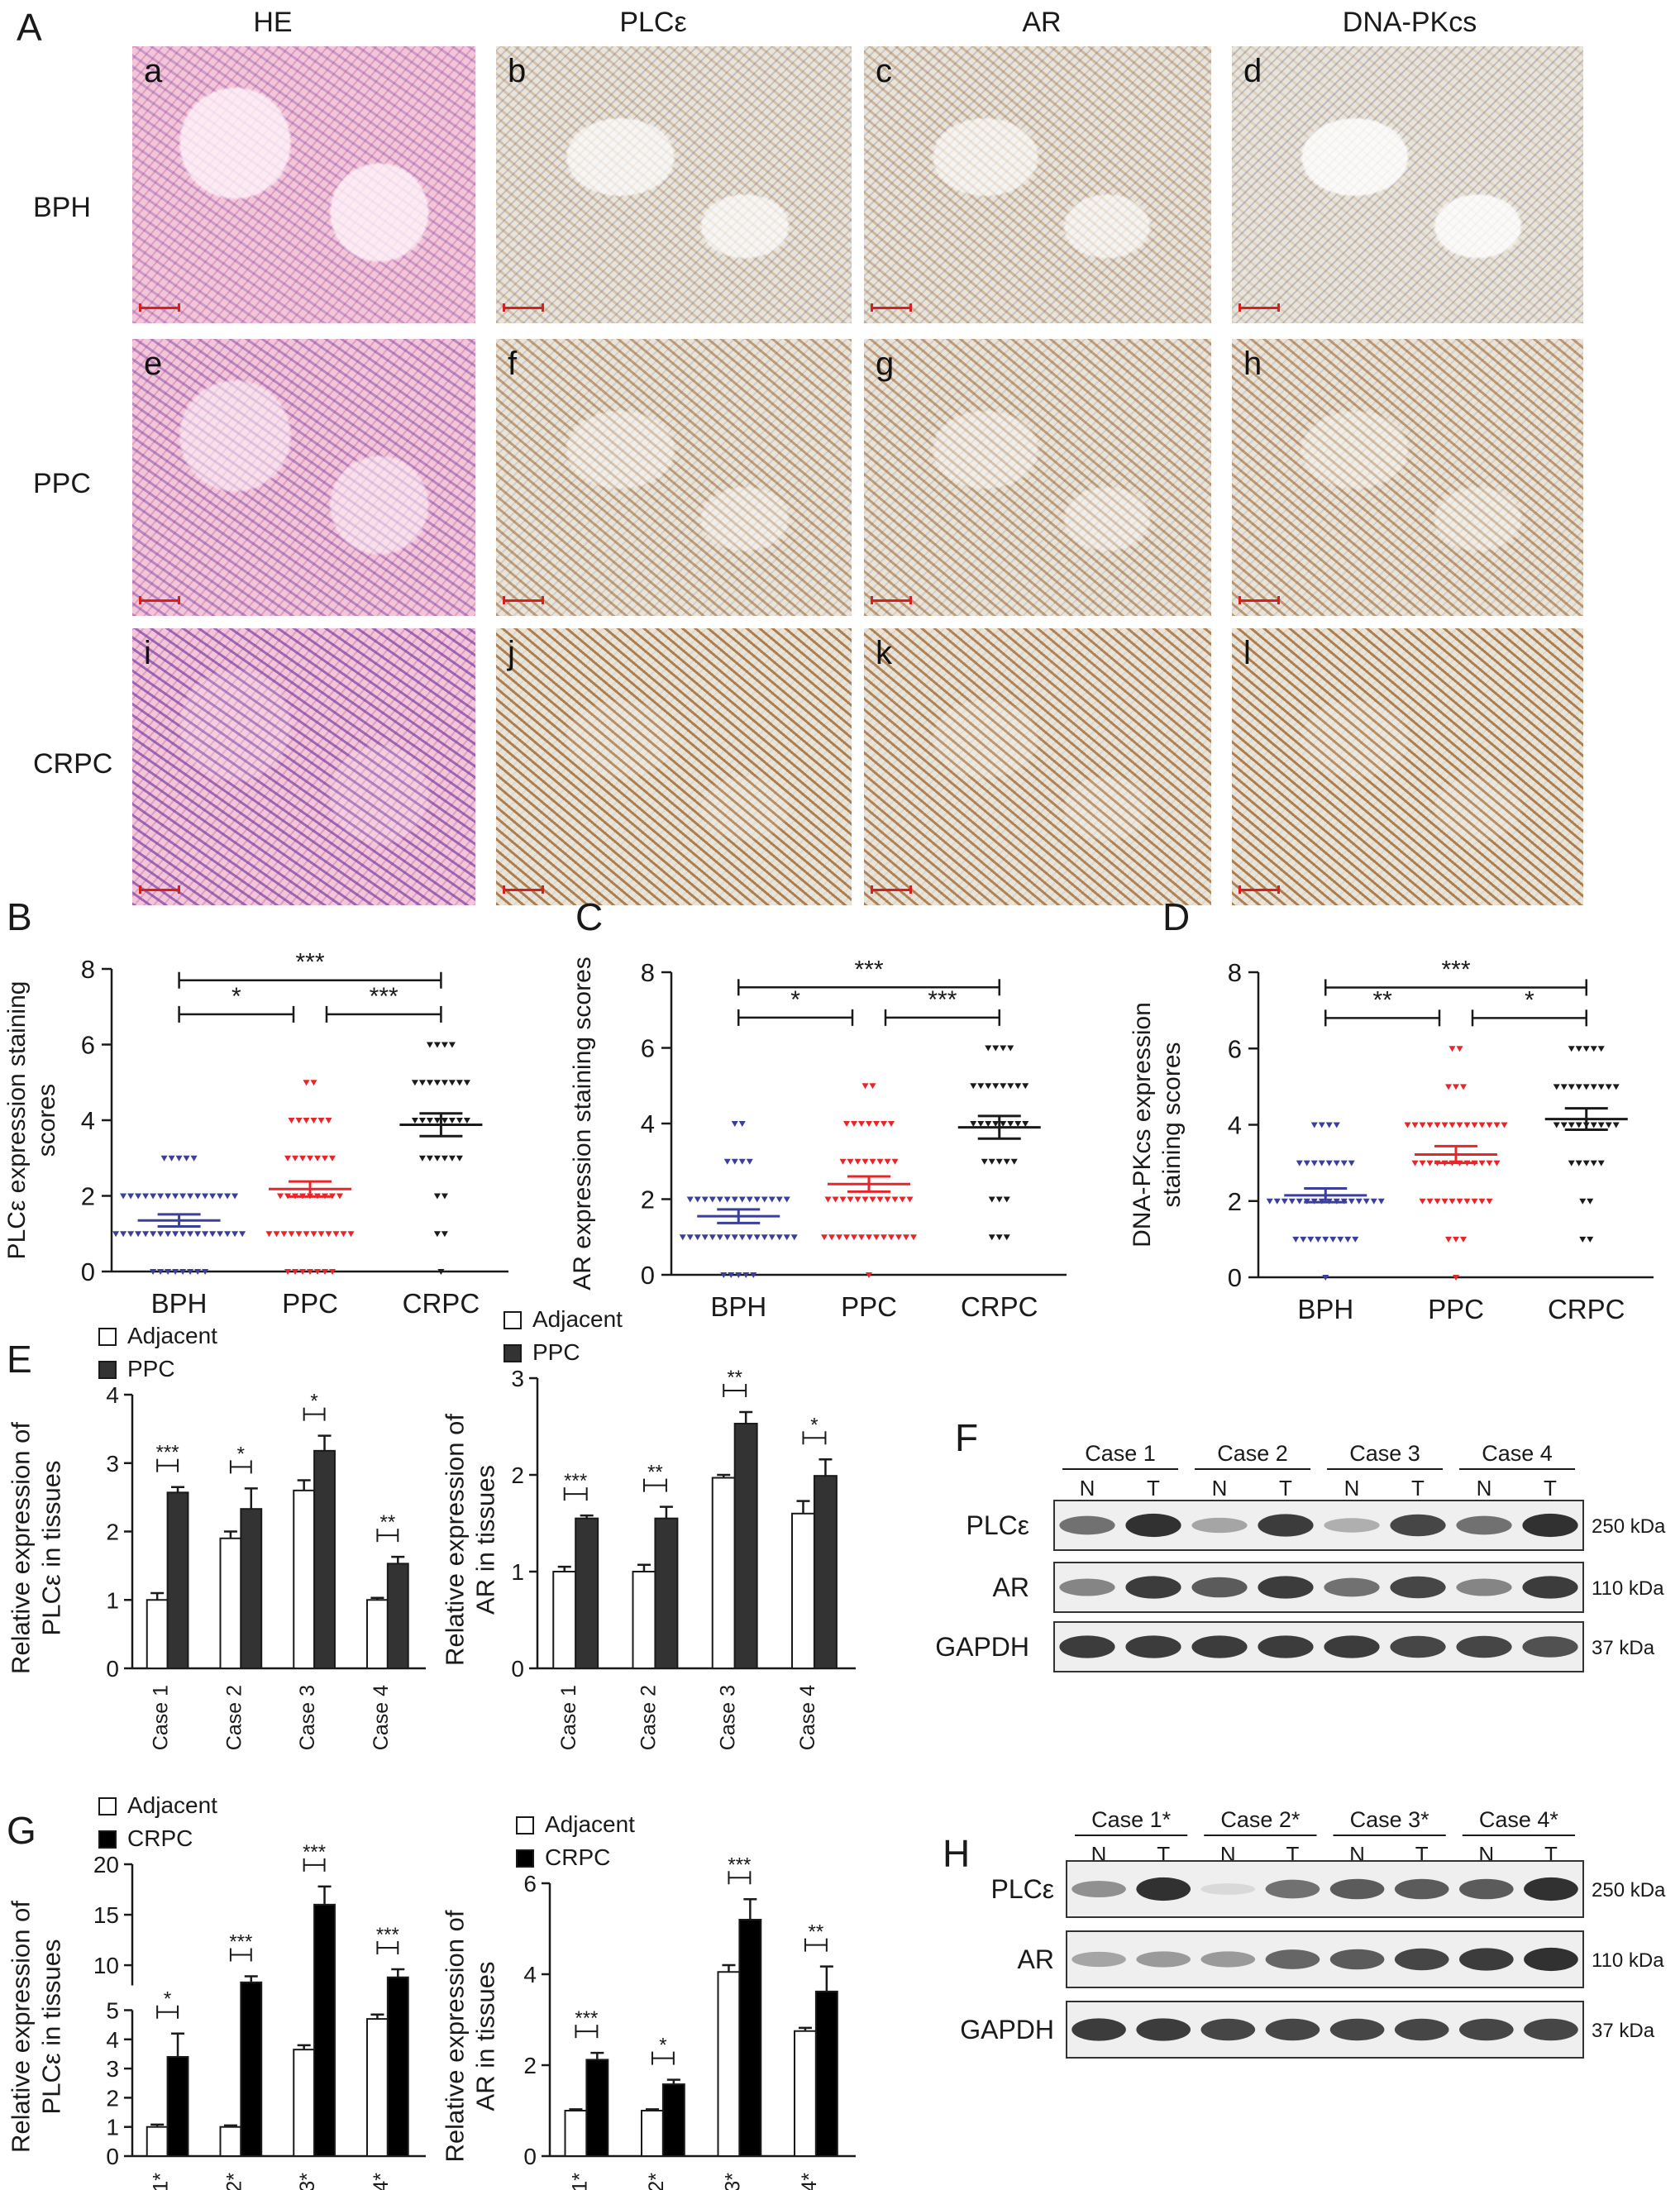 The height and width of the screenshot is (2190, 1680). What do you see at coordinates (62, 483) in the screenshot?
I see `row-label-ppc: PPC` at bounding box center [62, 483].